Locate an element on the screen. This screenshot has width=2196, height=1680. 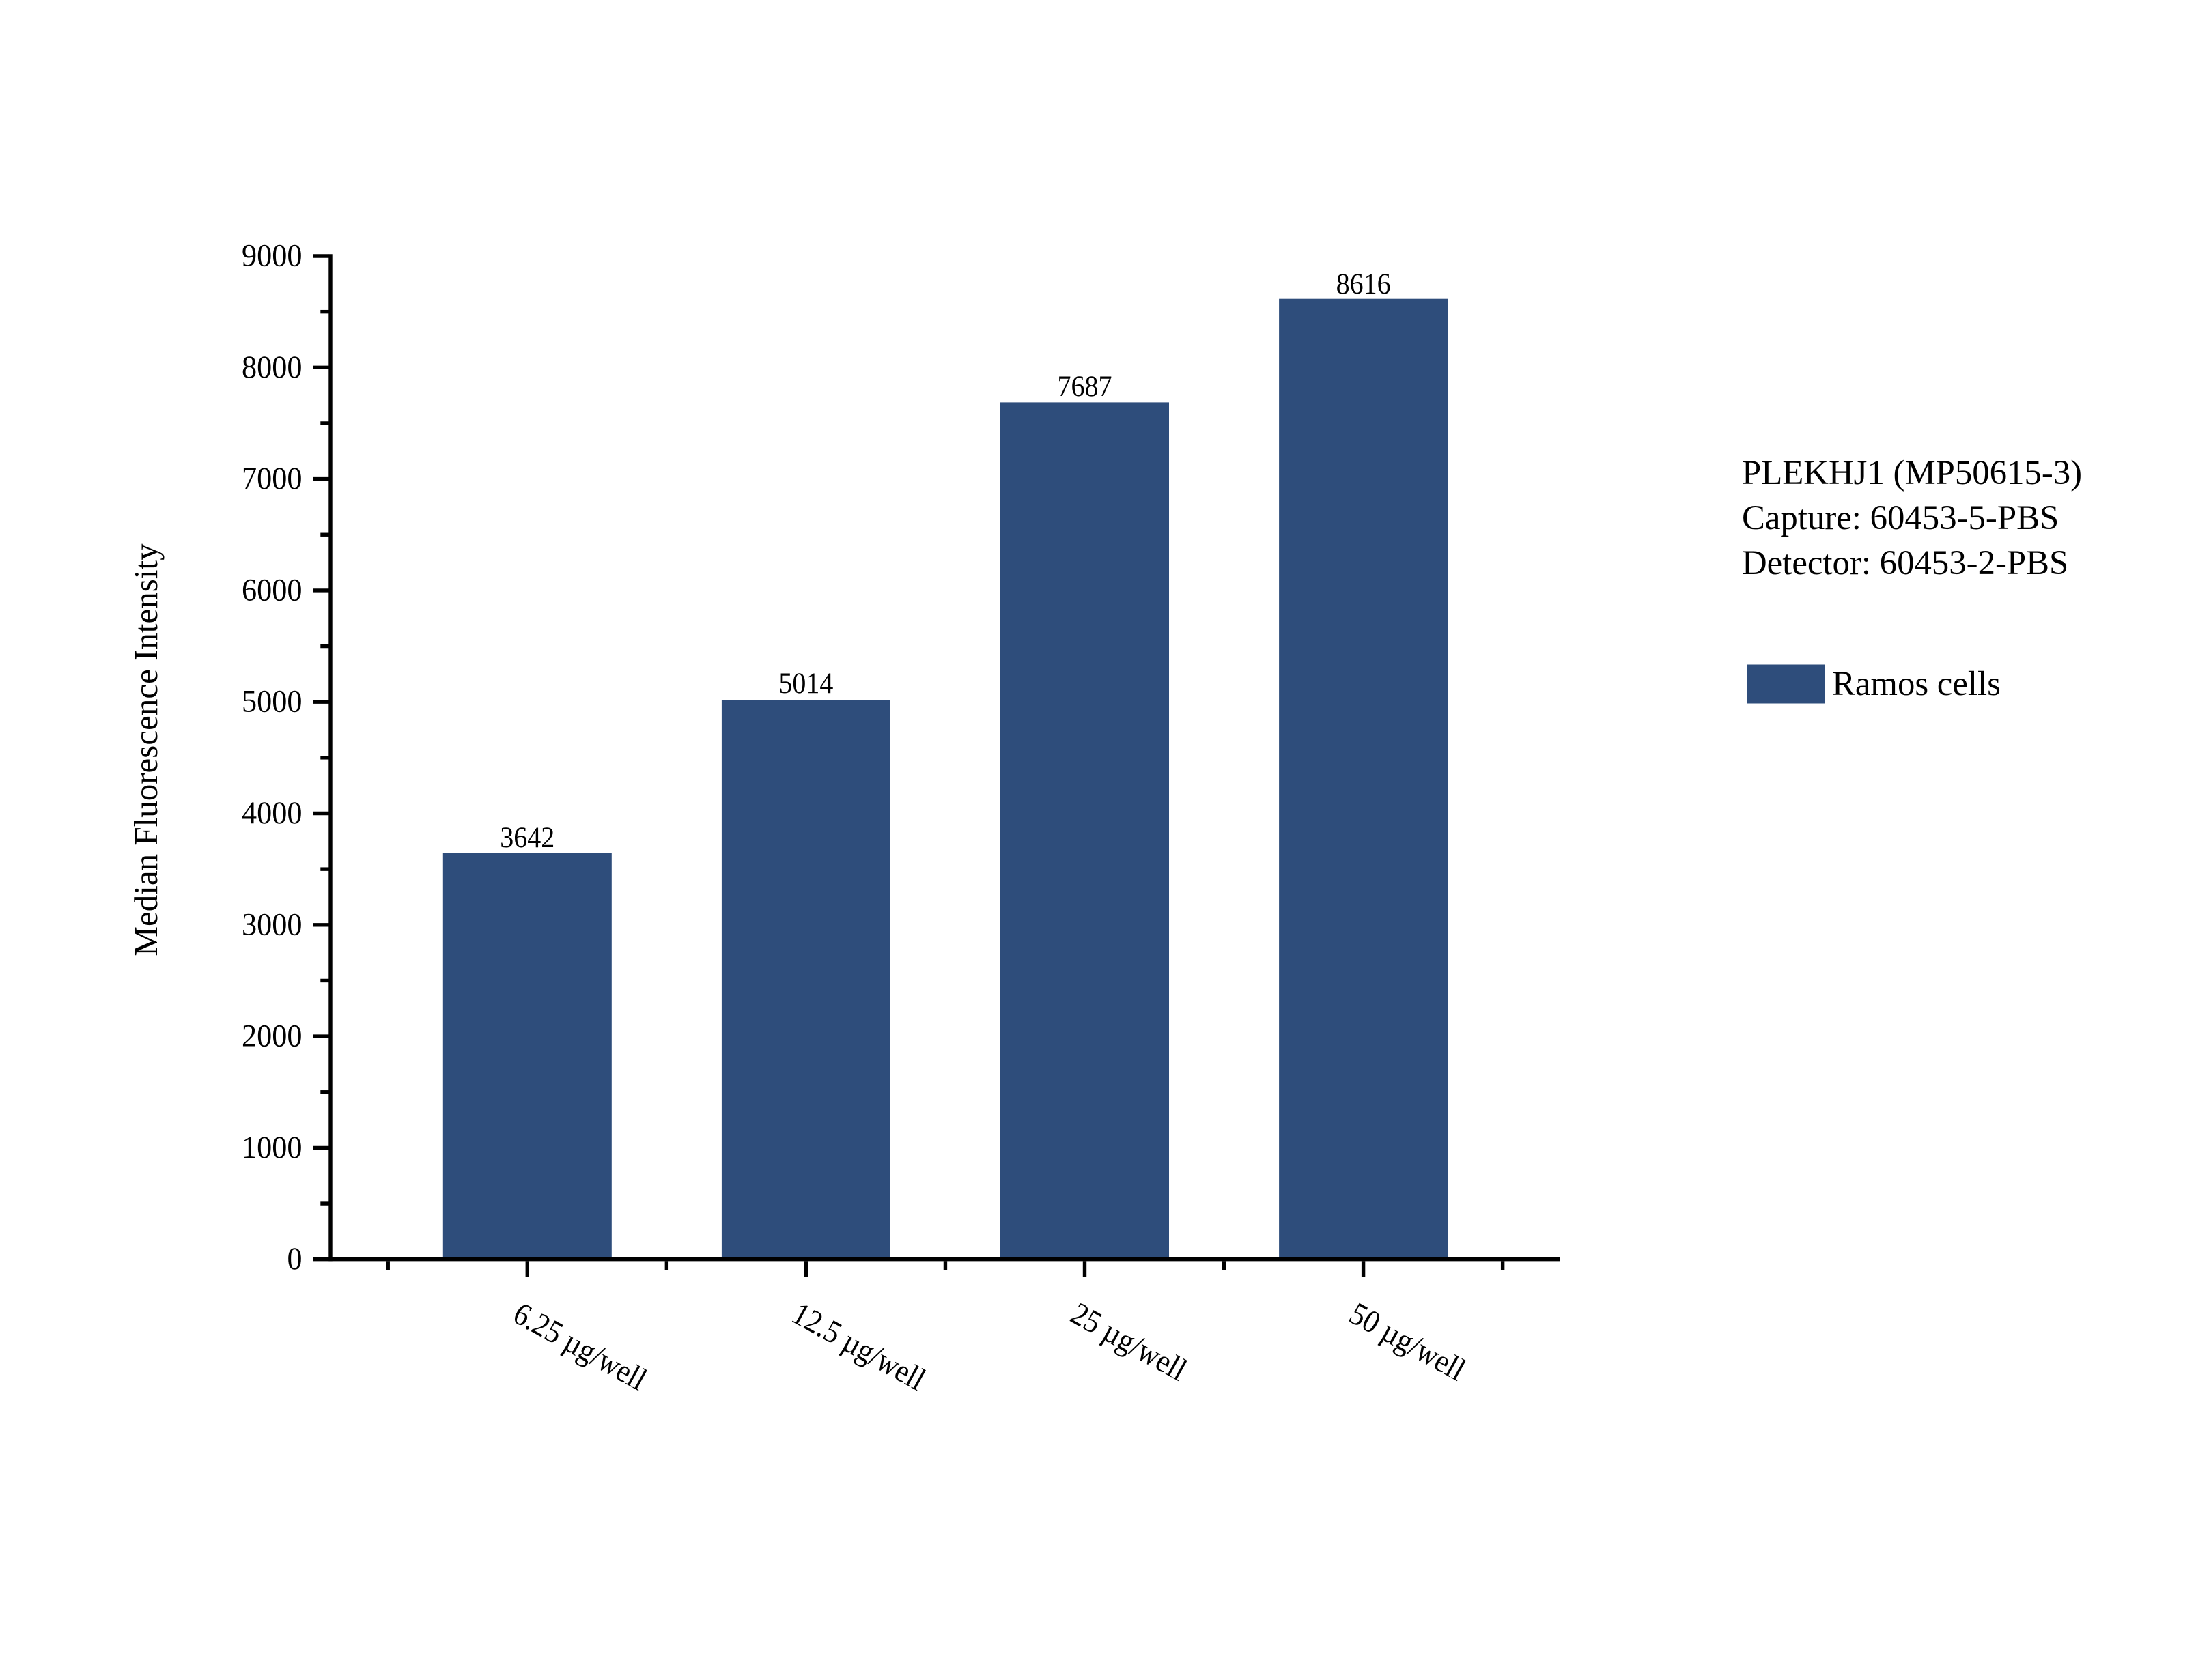
svg-text: Median Fluorescence Intensity is located at coordinates (146, 749).